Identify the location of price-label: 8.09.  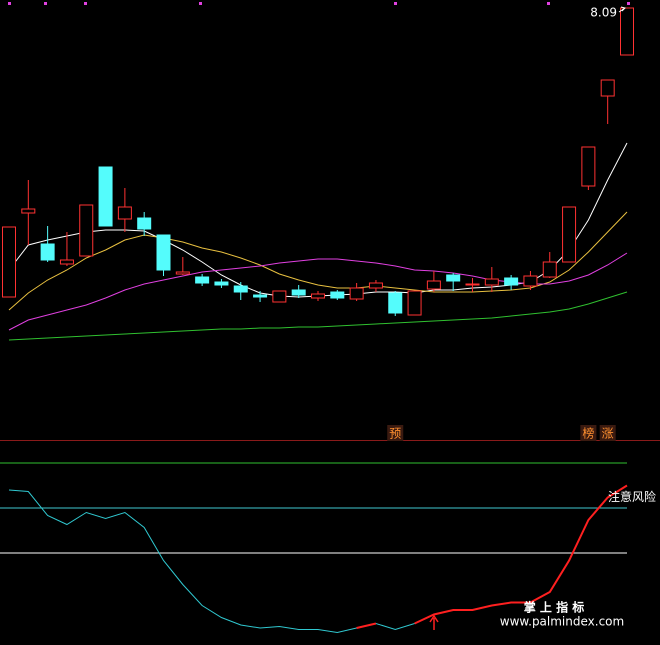
(603, 13).